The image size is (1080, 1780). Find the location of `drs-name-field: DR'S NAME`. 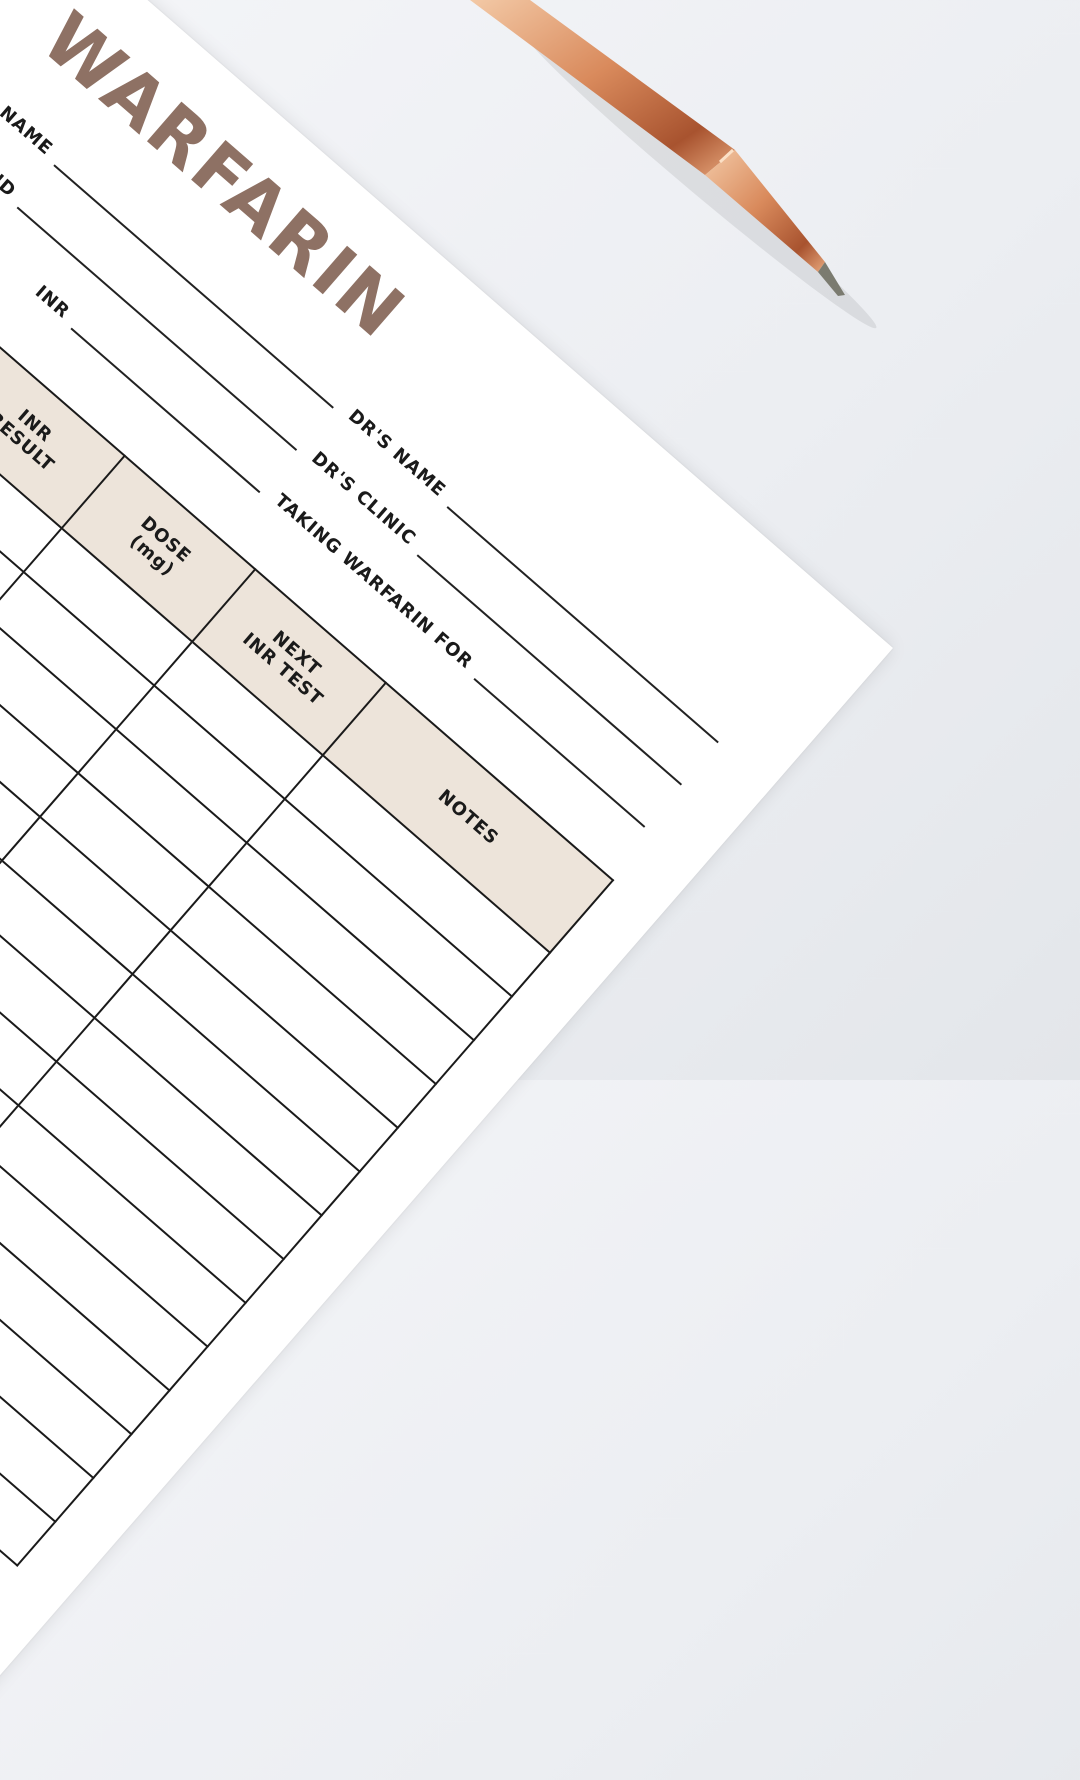

drs-name-field: DR'S NAME is located at coordinates (537, 574).